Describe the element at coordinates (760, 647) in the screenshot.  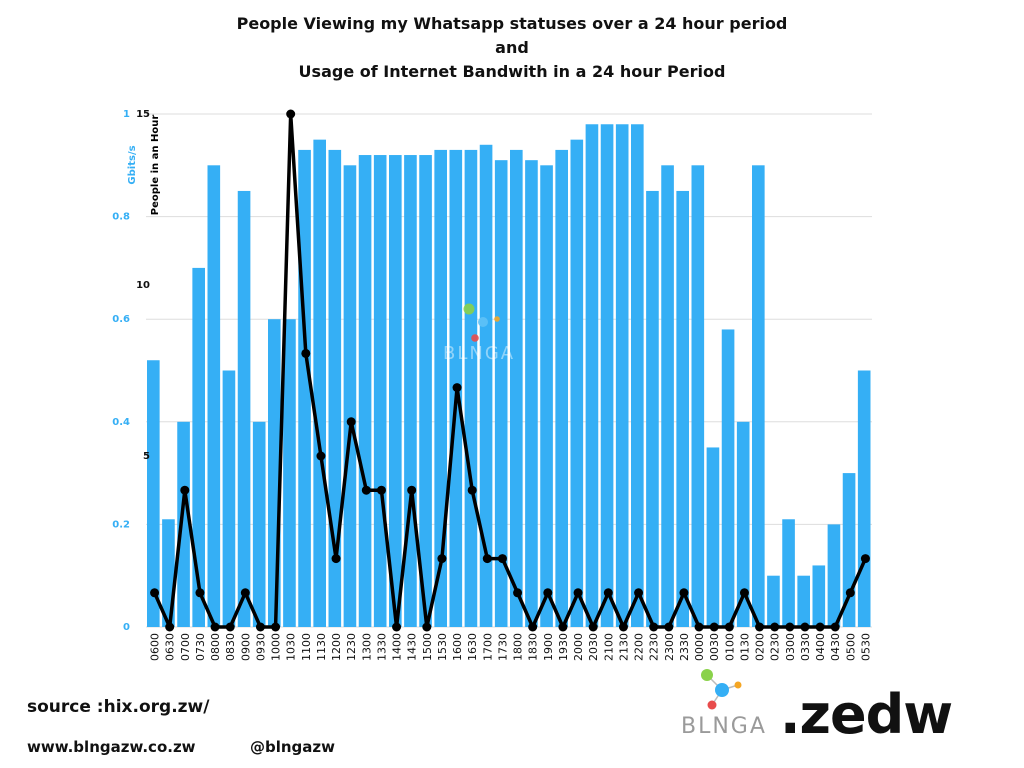
I see `x-tick-label-0200: 0200` at that location.